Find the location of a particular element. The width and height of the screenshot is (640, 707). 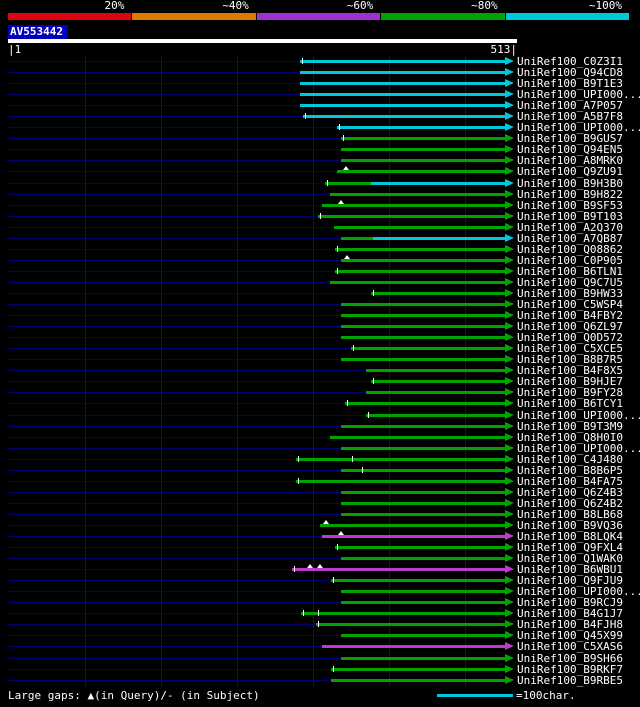

hit-label-link: UniRef100_Q94EN5 is located at coordinates (570, 150).